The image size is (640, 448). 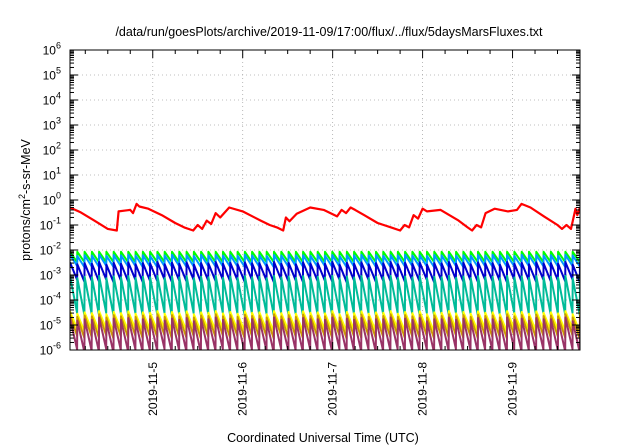 What do you see at coordinates (50, 324) in the screenshot?
I see `y-tick-label: 10⁻⁵` at bounding box center [50, 324].